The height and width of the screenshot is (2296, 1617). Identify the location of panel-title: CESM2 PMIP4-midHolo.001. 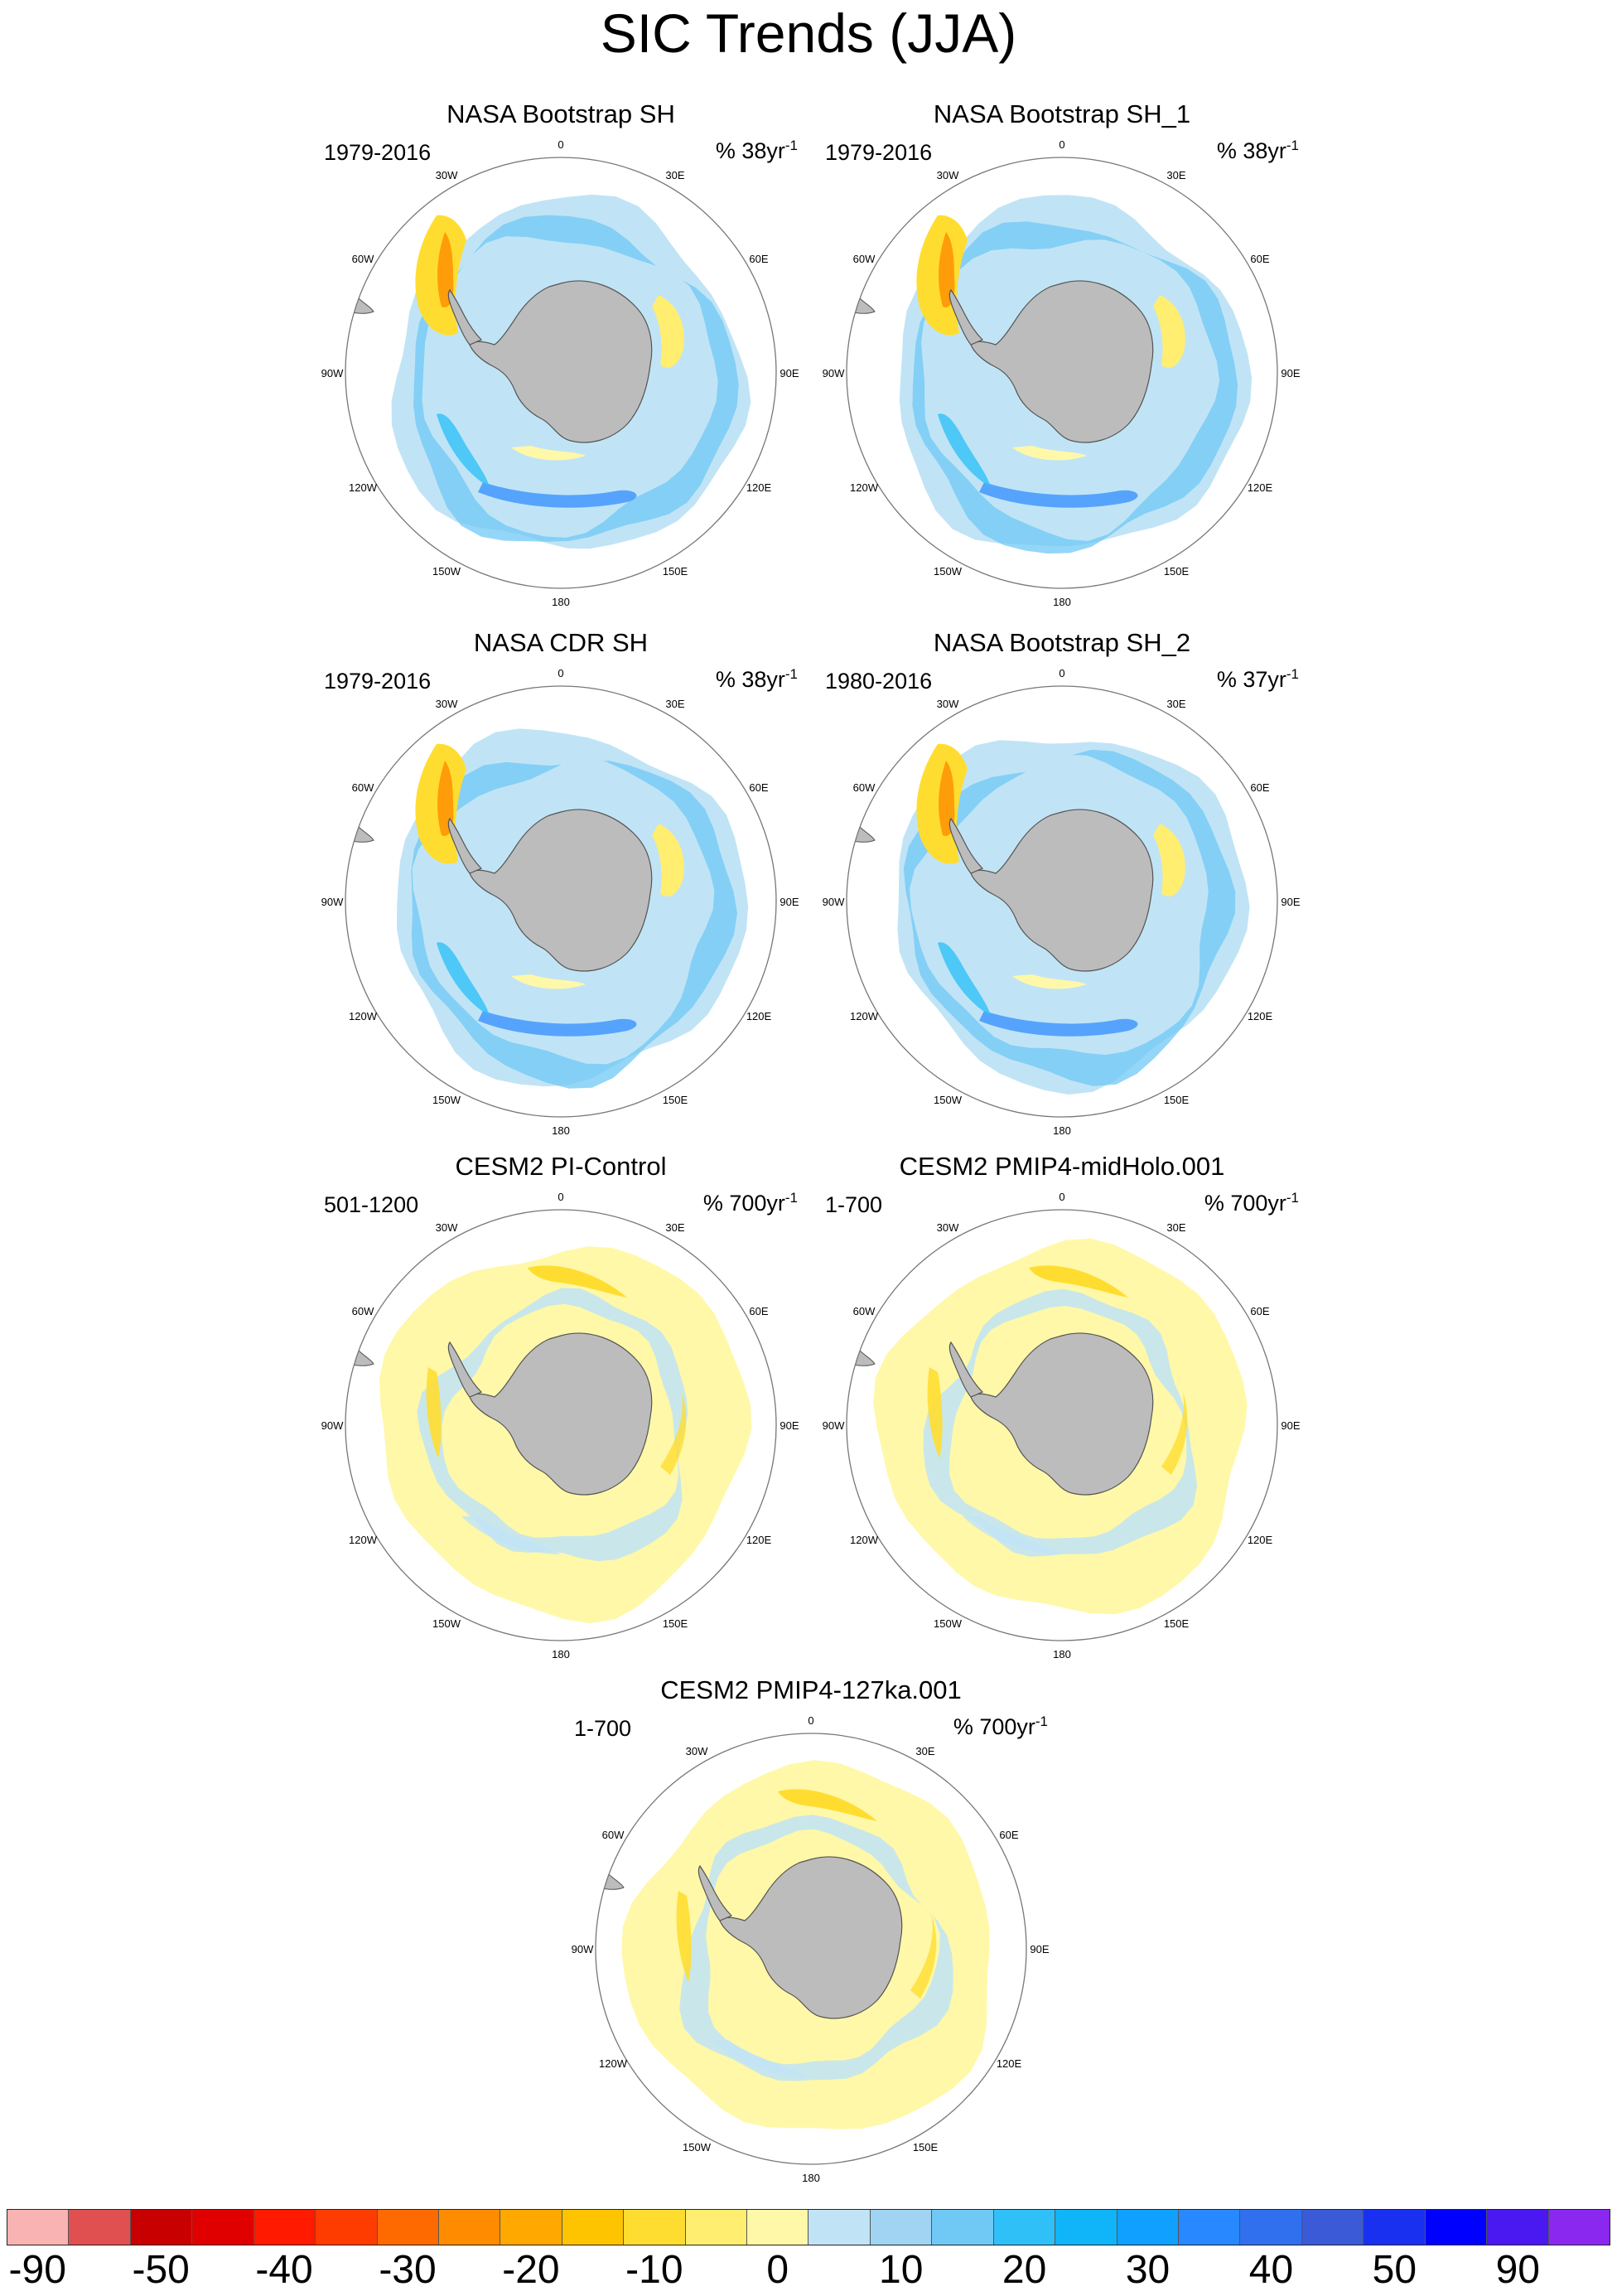
(1062, 1166).